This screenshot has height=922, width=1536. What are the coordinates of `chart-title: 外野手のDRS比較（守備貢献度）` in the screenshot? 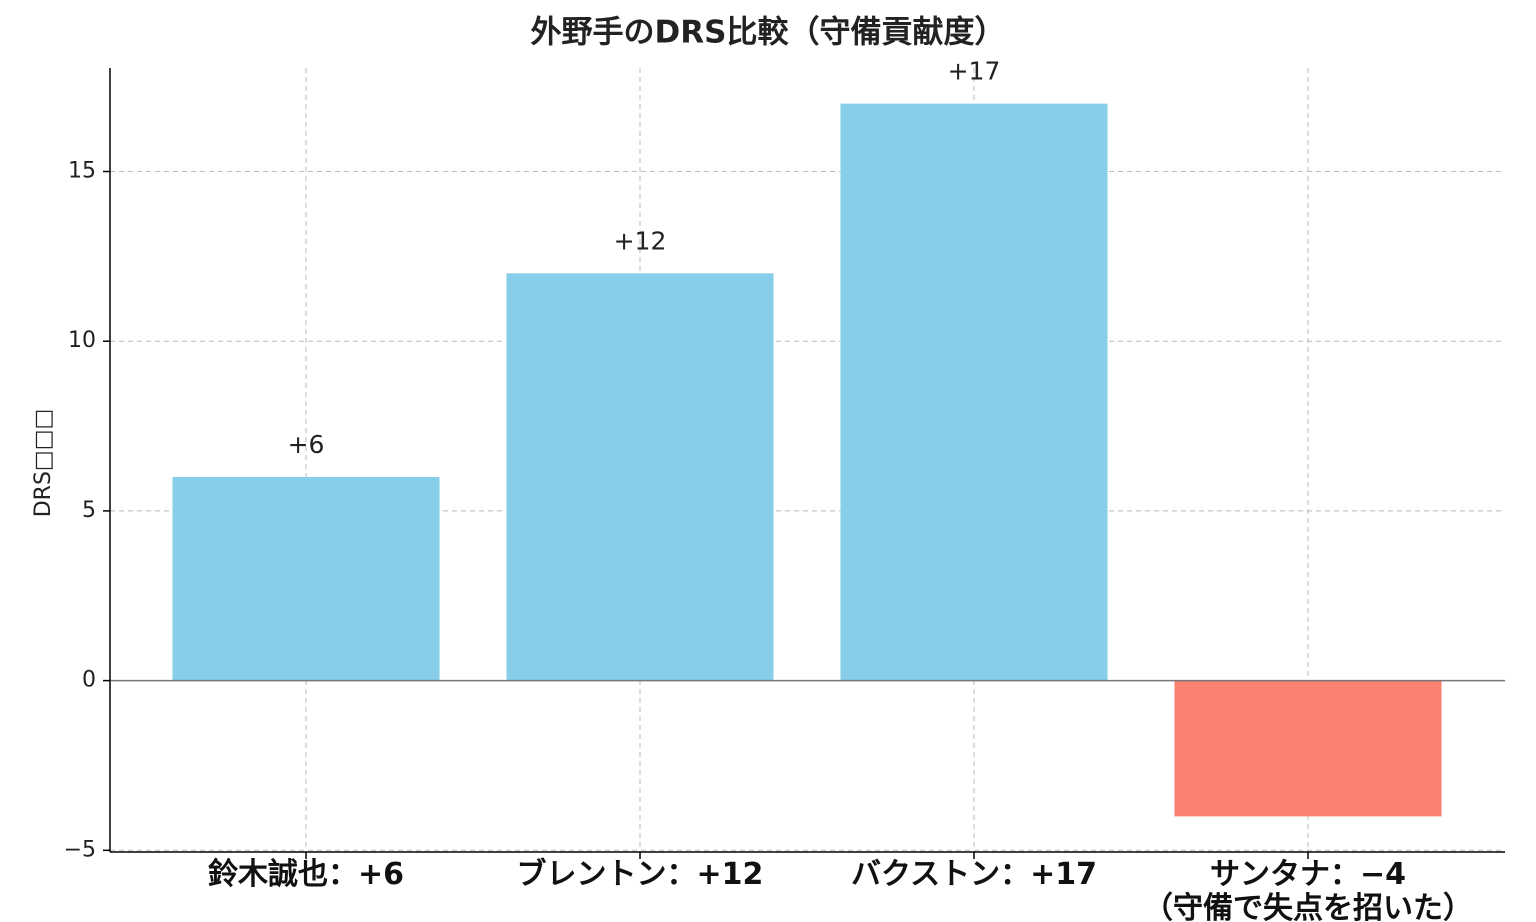 It's located at (768, 33).